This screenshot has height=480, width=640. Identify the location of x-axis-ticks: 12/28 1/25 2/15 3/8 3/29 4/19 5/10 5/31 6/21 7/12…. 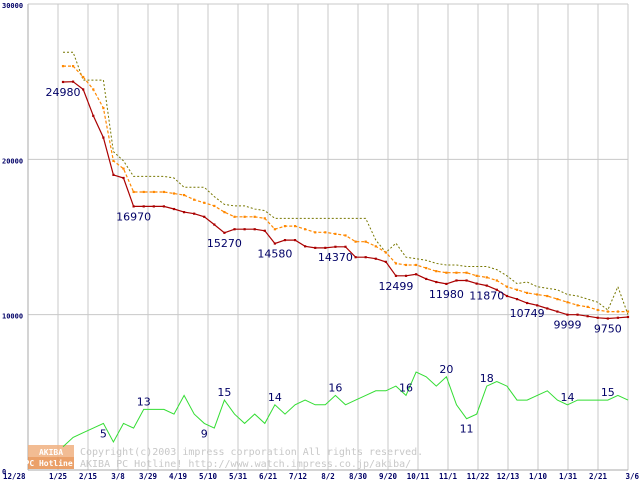
(321, 476).